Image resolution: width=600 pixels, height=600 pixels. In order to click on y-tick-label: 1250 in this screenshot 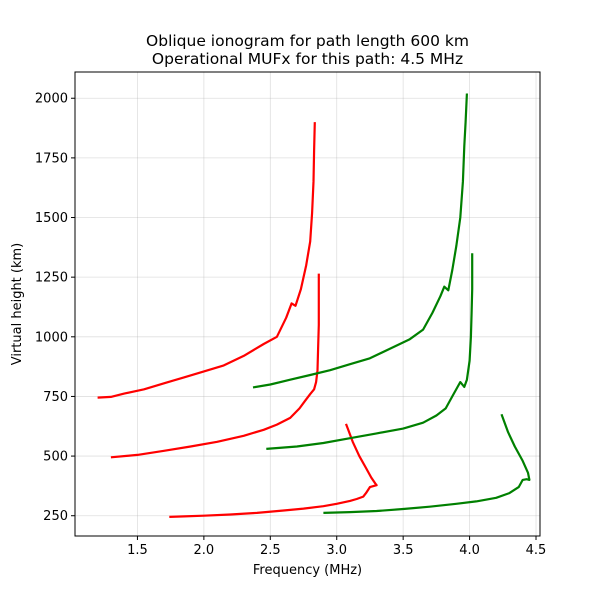, I will do `click(51, 278)`.